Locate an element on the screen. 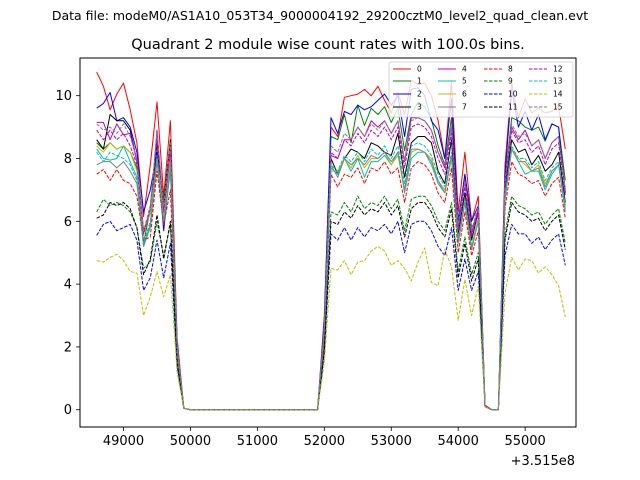  x-tick-label: 53000 is located at coordinates (391, 441).